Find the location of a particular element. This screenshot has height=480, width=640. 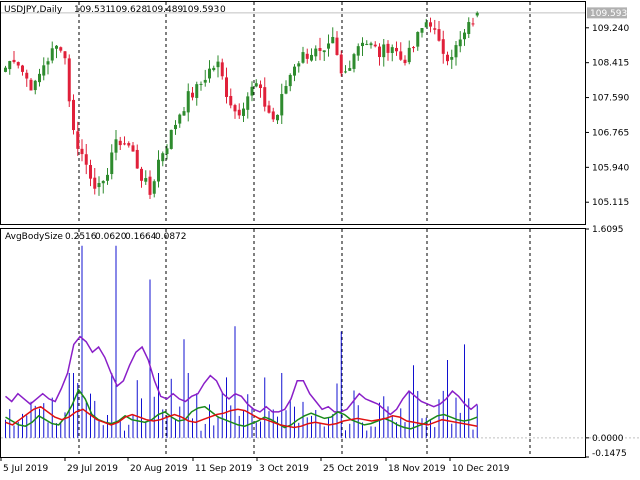

current-price-text: 109.593 is located at coordinates (608, 14).